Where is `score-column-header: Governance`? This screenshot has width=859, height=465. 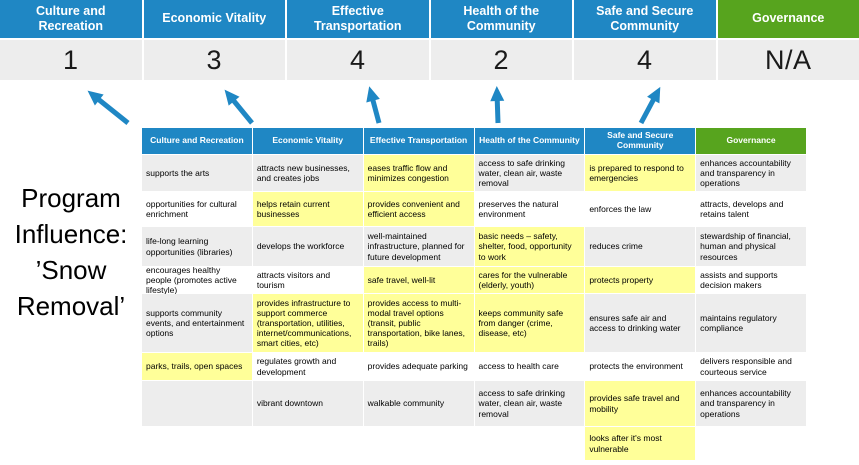 score-column-header: Governance is located at coordinates (788, 19).